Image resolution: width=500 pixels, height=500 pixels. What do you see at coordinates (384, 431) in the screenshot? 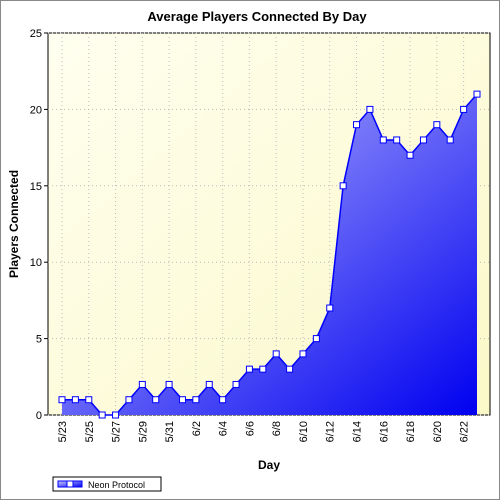
I see `x-tick-label: 6/16` at bounding box center [384, 431].